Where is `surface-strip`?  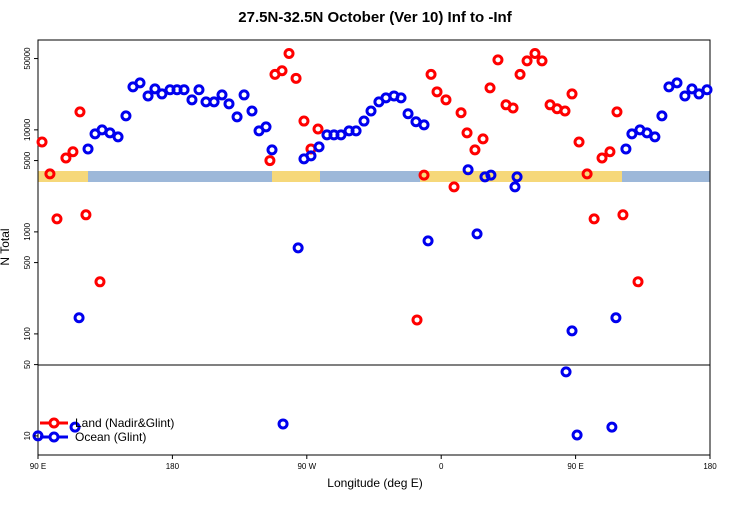
surface-strip is located at coordinates (374, 176).